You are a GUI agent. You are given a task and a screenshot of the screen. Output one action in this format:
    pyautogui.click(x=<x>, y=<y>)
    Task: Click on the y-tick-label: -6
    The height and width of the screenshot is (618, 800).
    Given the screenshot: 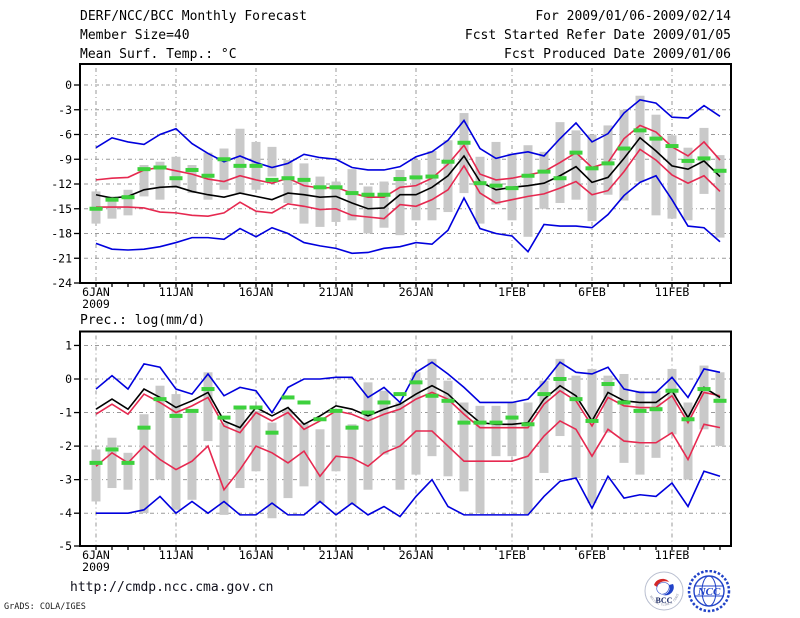 What is the action you would take?
    pyautogui.click(x=65, y=135)
    